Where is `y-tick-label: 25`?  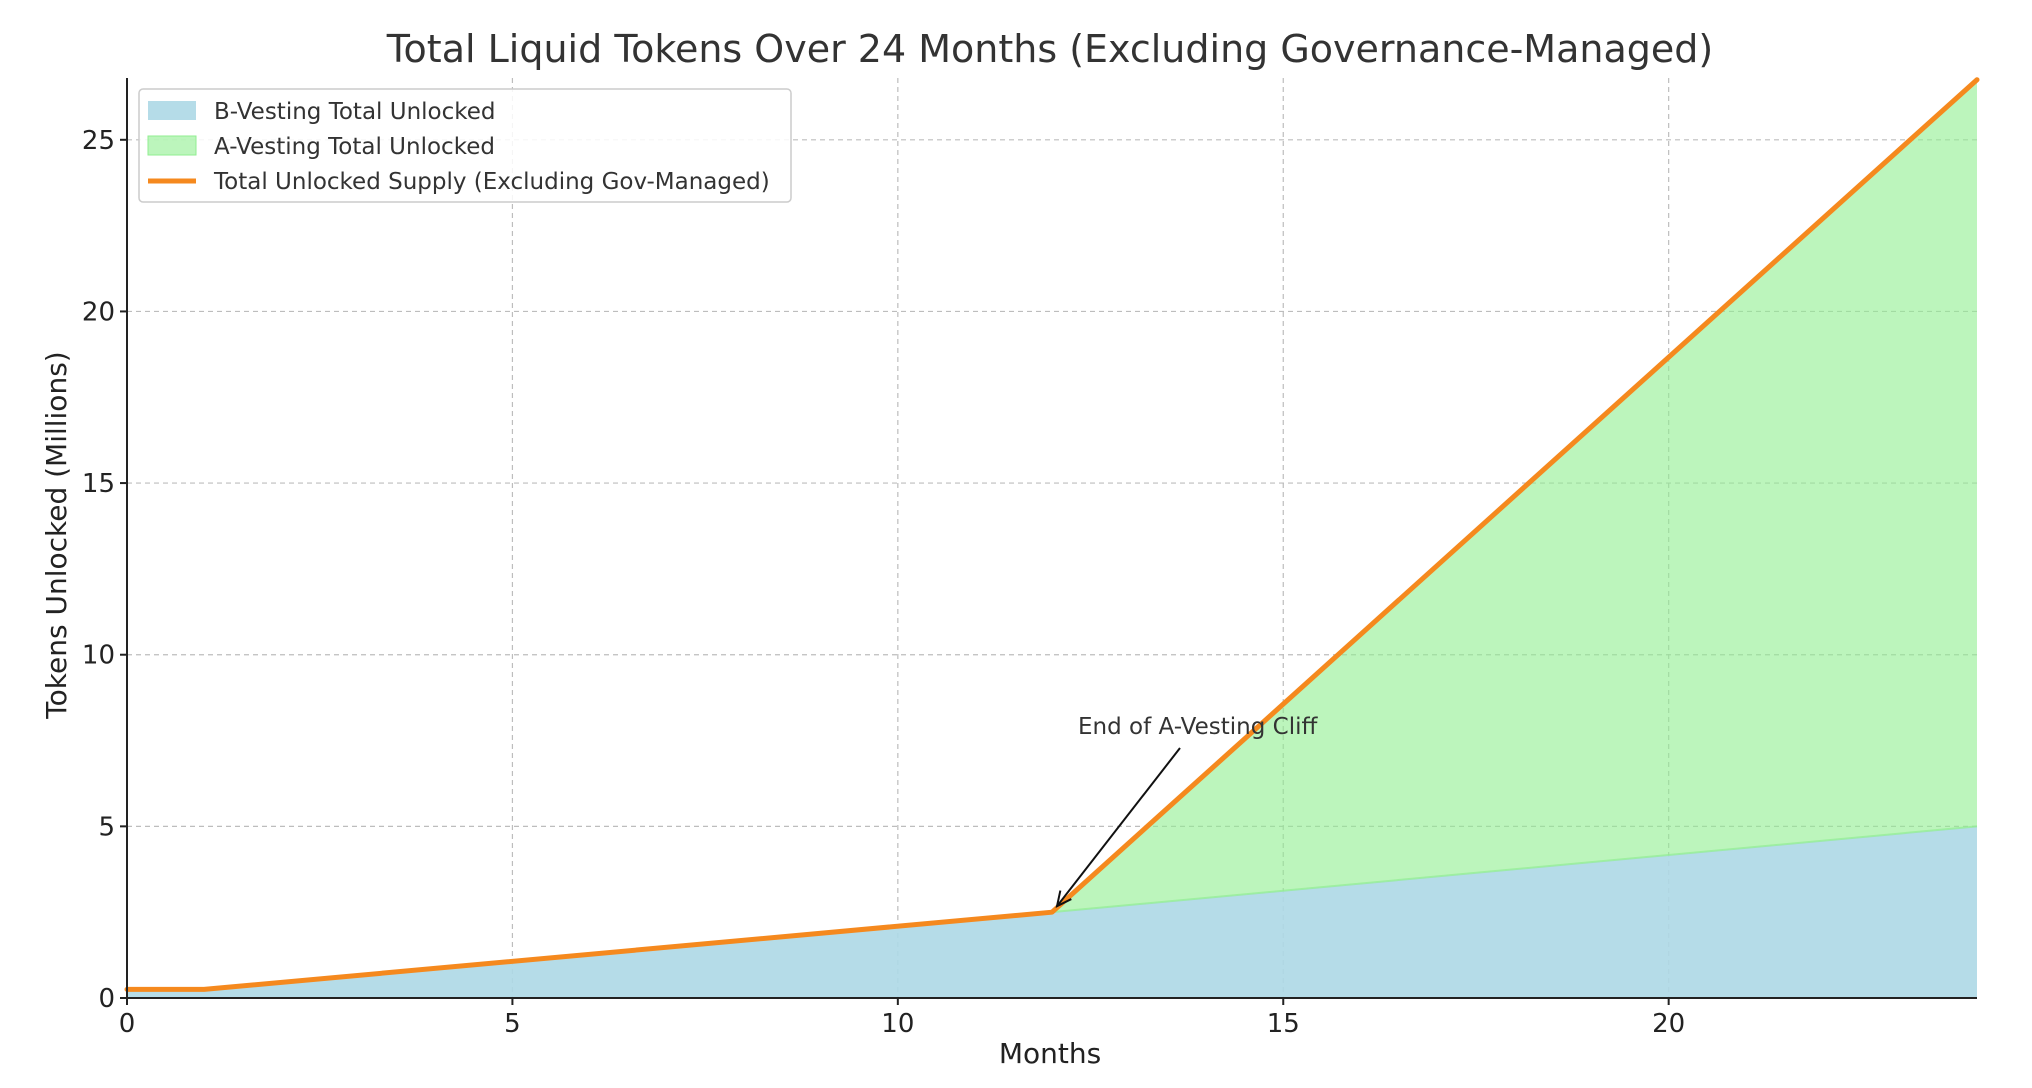
y-tick-label: 25 is located at coordinates (98, 141).